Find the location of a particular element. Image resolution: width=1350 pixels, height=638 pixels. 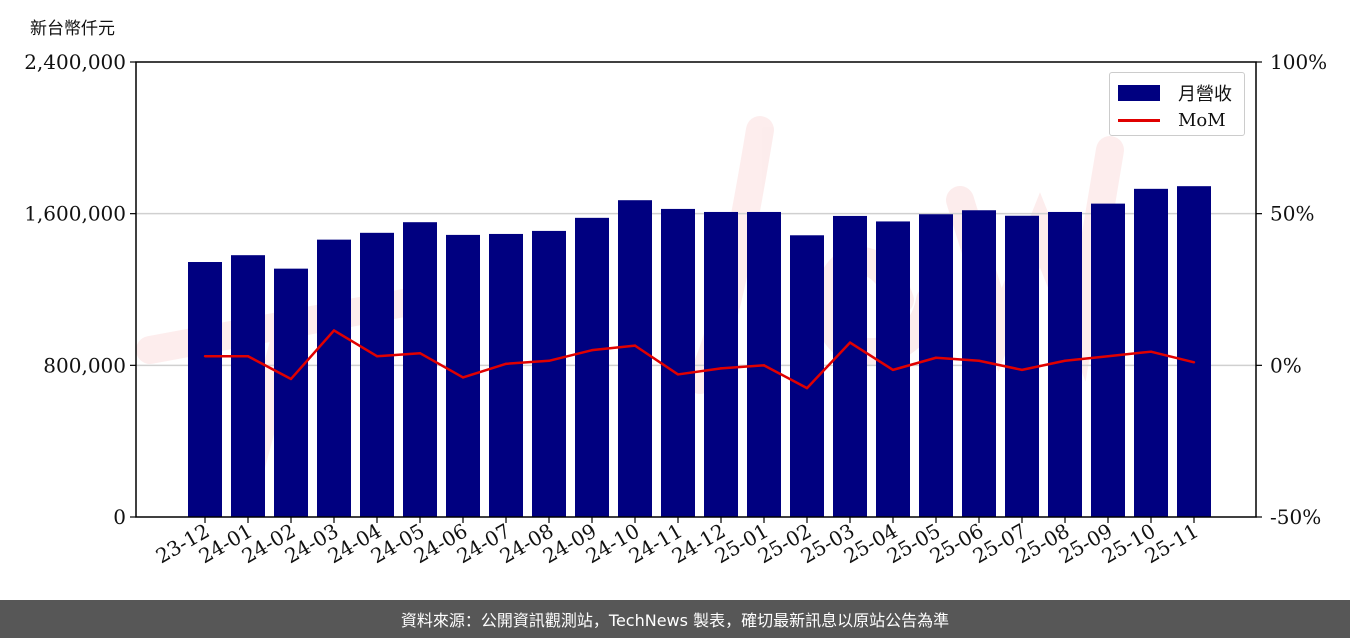

source-text: 資料來源：公開資訊觀測站，TechNews 製表，確切最新訊息以原站公告為準 is located at coordinates (675, 620).